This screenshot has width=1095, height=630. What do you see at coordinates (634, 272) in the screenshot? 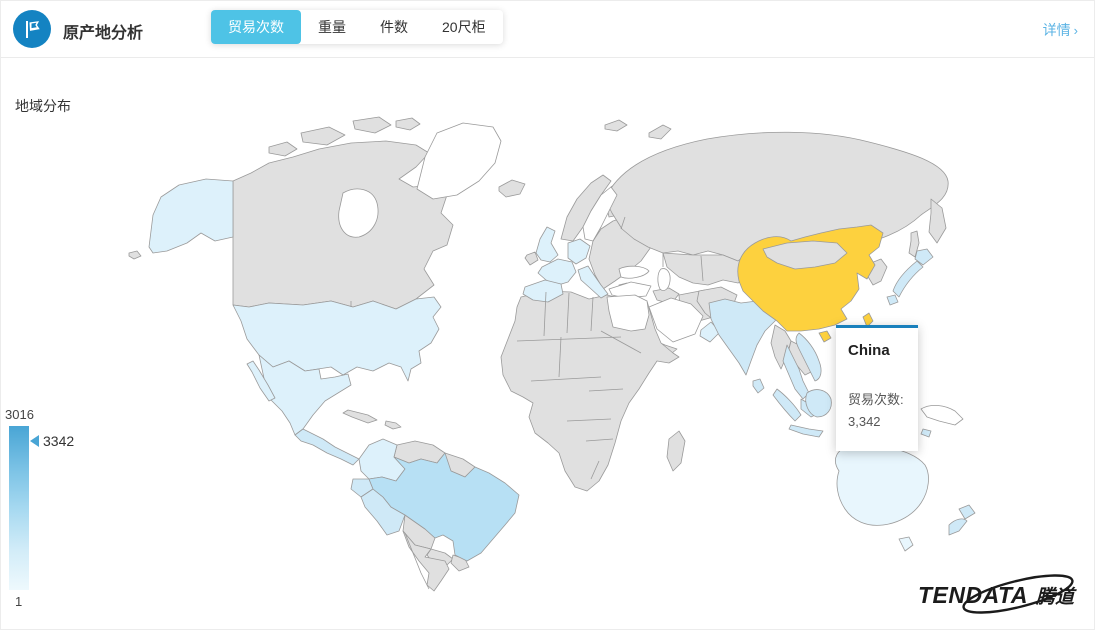
I see `map-sea-black` at bounding box center [634, 272].